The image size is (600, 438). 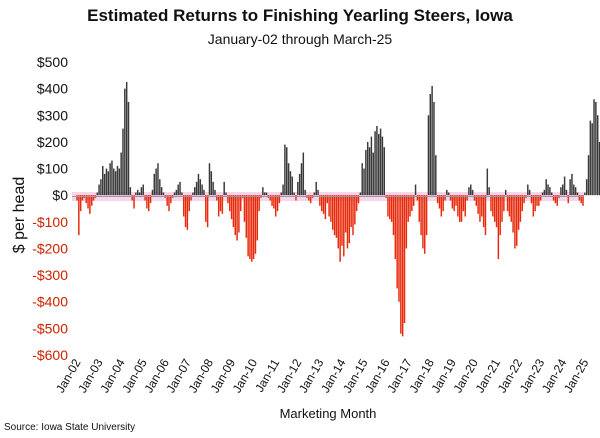 What do you see at coordinates (60, 195) in the screenshot?
I see `y-tick-label: $0` at bounding box center [60, 195].